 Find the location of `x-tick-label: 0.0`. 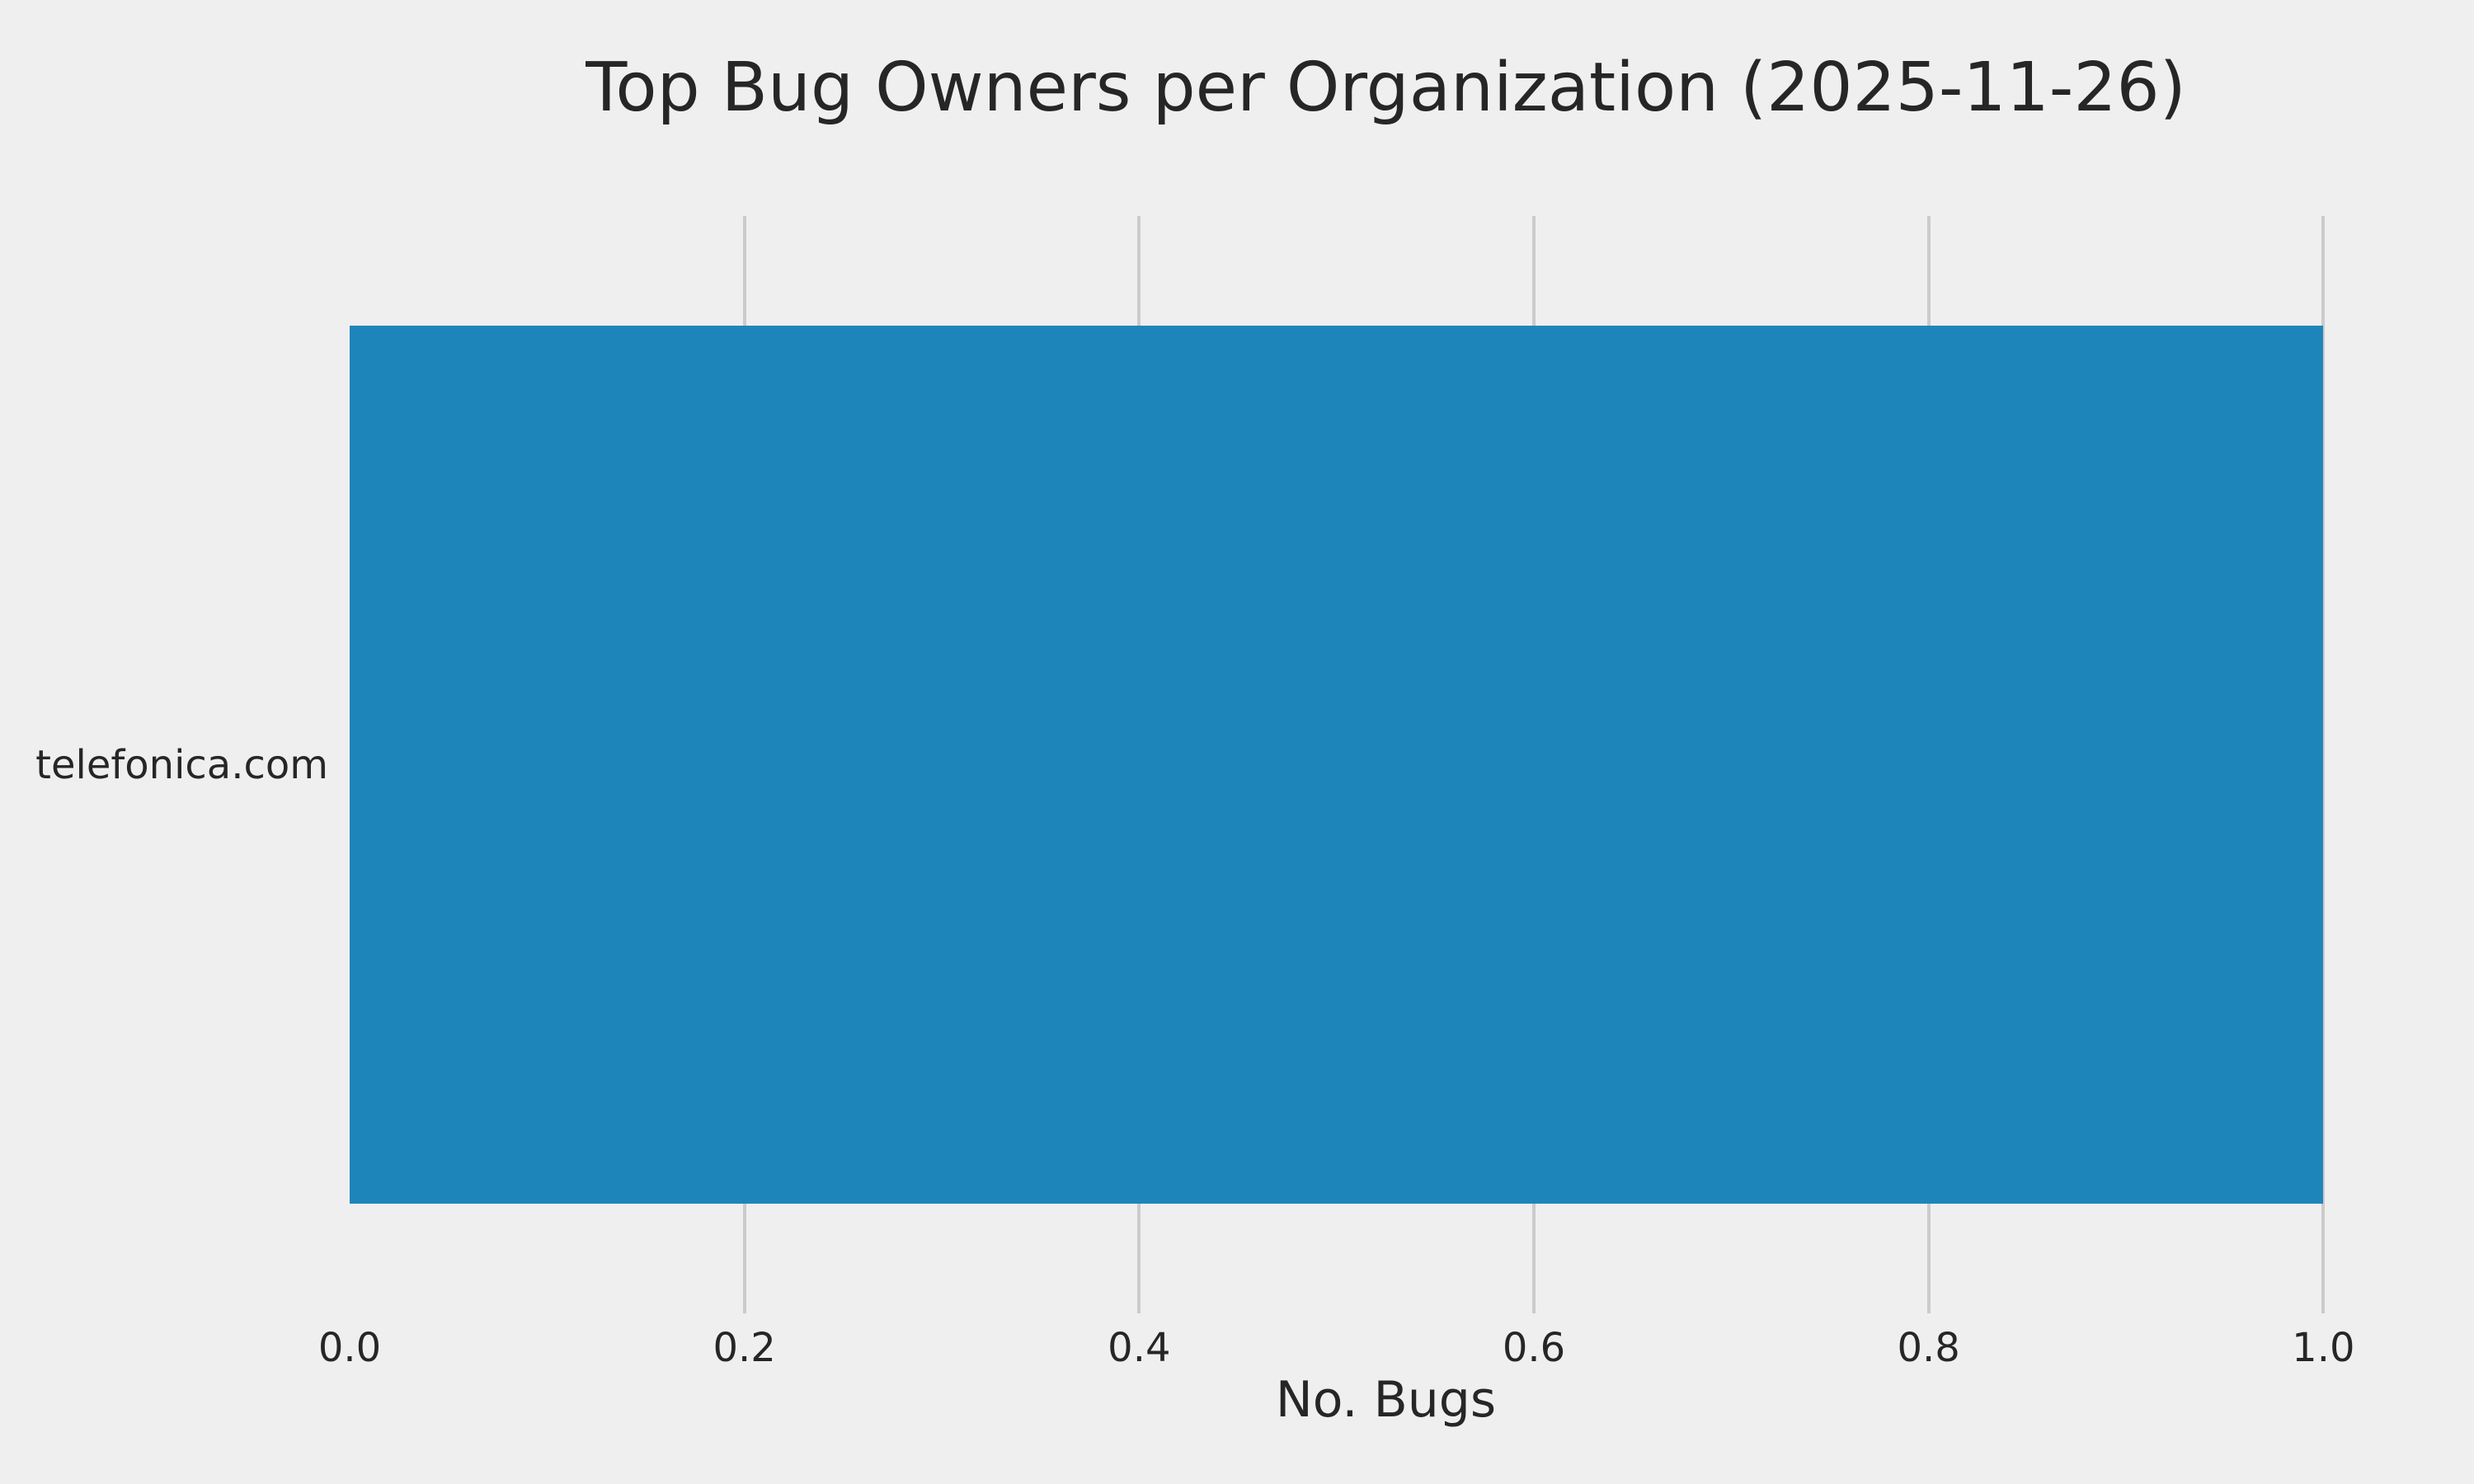

x-tick-label: 0.0 is located at coordinates (349, 1348).